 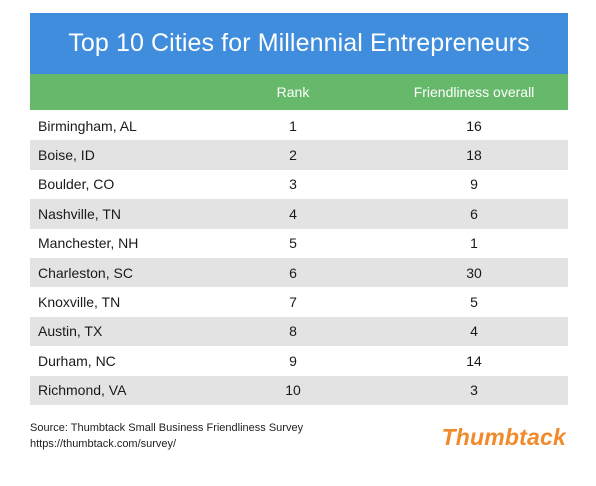 What do you see at coordinates (299, 331) in the screenshot?
I see `table-row: Austin, TX 8 4` at bounding box center [299, 331].